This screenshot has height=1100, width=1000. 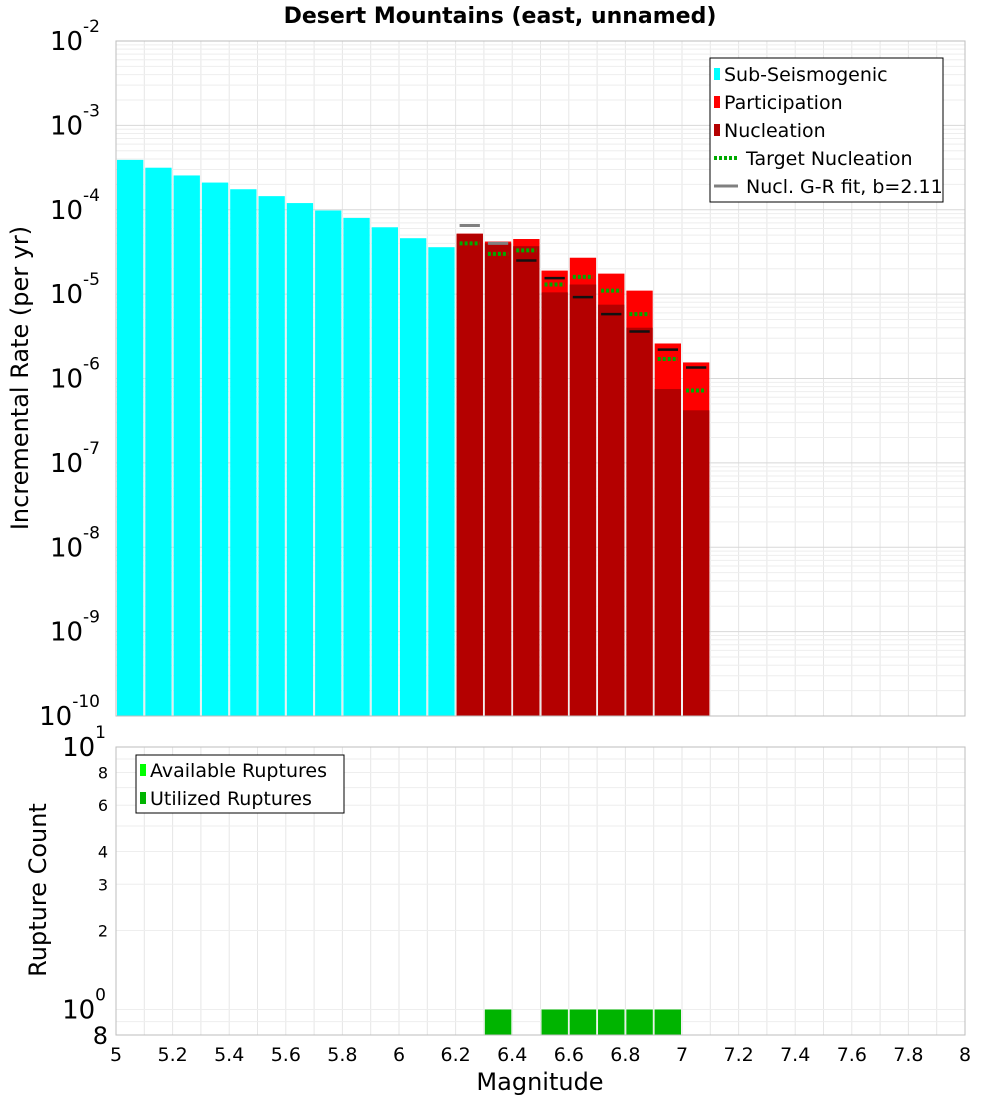 What do you see at coordinates (342, 1055) in the screenshot?
I see `x-tick-label: 5.8` at bounding box center [342, 1055].